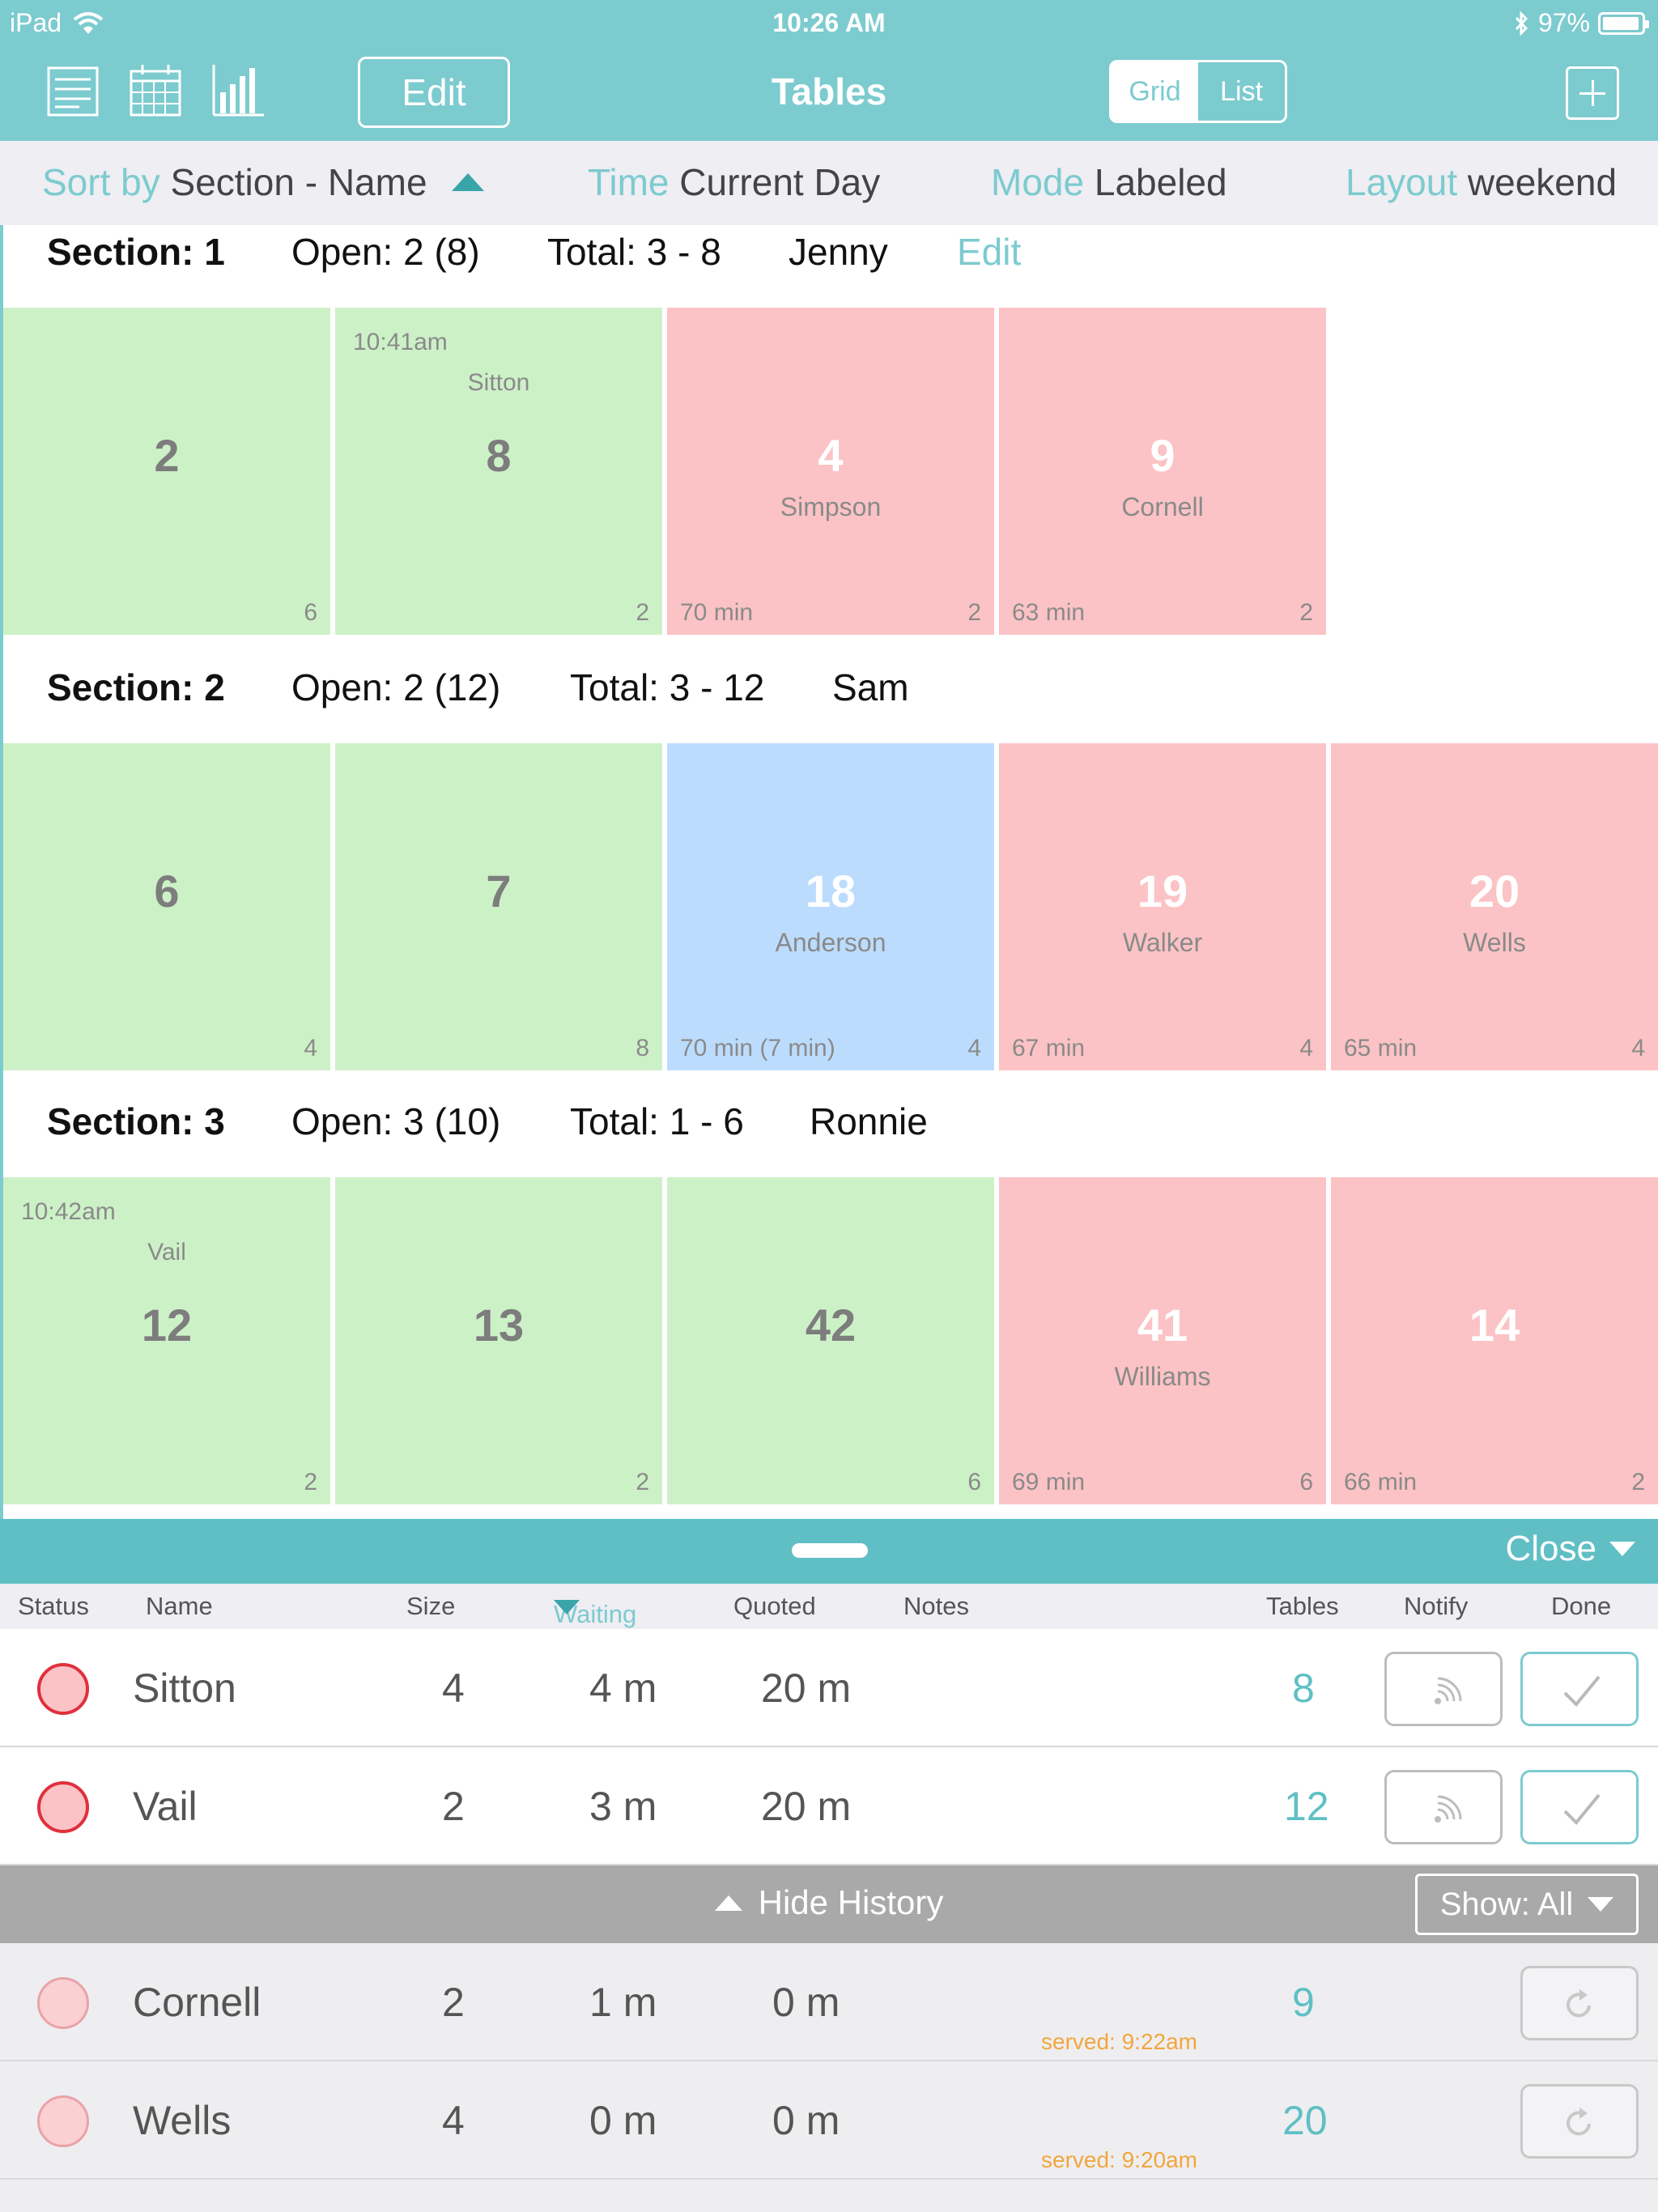  Describe the element at coordinates (499, 455) in the screenshot. I see `table-number: 8` at that location.